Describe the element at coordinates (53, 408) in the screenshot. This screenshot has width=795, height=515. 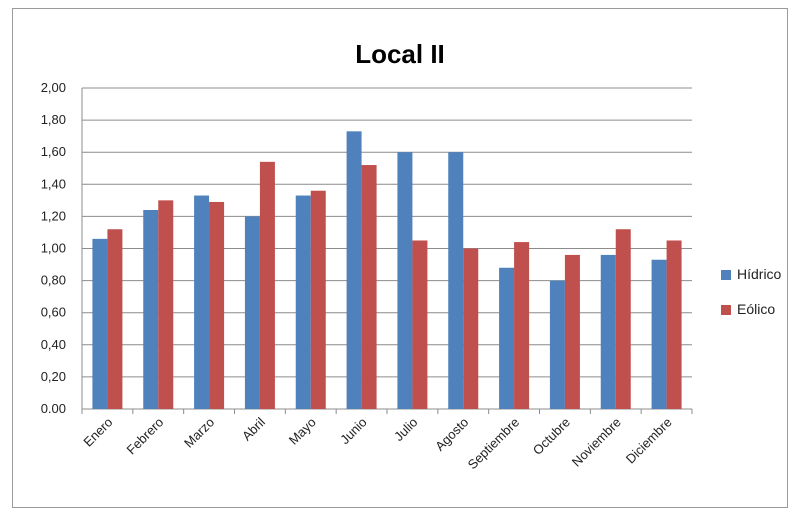
I see `y-tick-label: 0.00` at that location.